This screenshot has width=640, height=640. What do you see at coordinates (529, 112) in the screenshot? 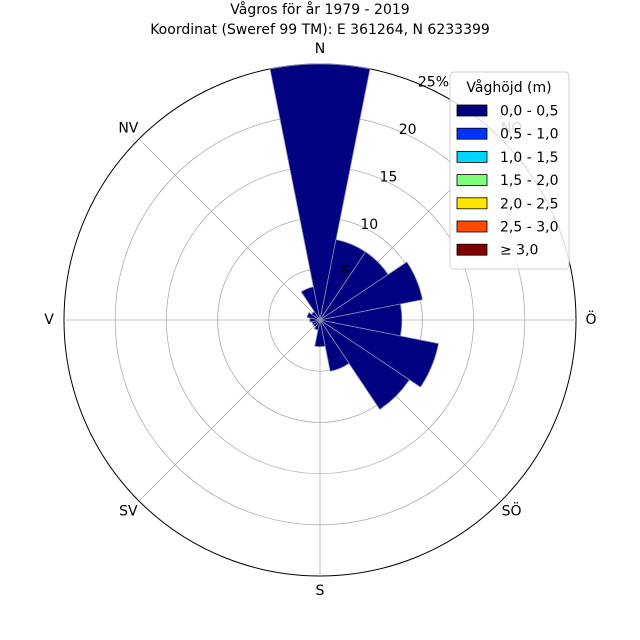
I see `legend-label: 0,0 - 0,5` at bounding box center [529, 112].